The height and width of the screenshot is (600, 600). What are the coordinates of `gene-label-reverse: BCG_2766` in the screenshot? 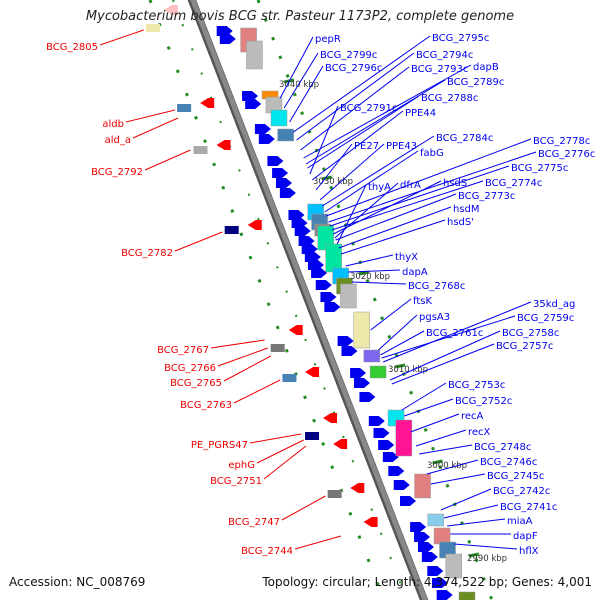 It's located at (190, 368).